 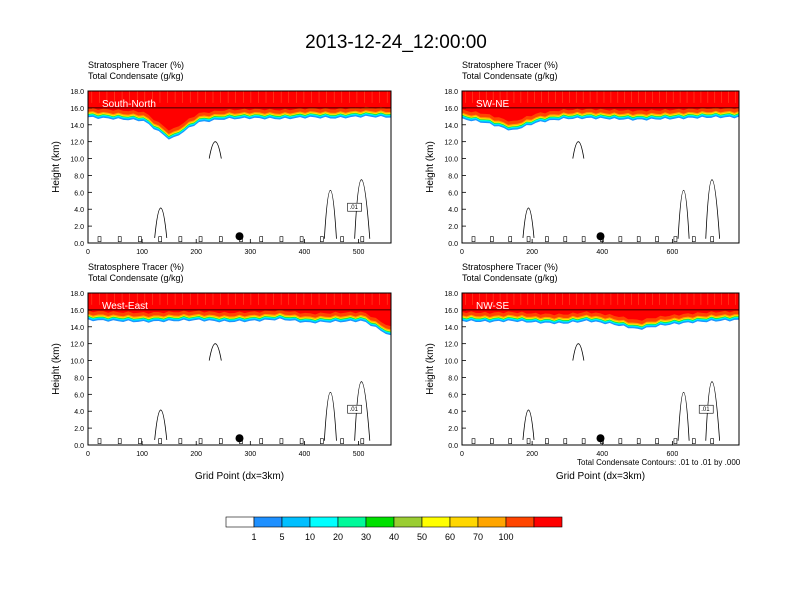 What do you see at coordinates (450, 537) in the screenshot?
I see `colorbar-label: 60` at bounding box center [450, 537].